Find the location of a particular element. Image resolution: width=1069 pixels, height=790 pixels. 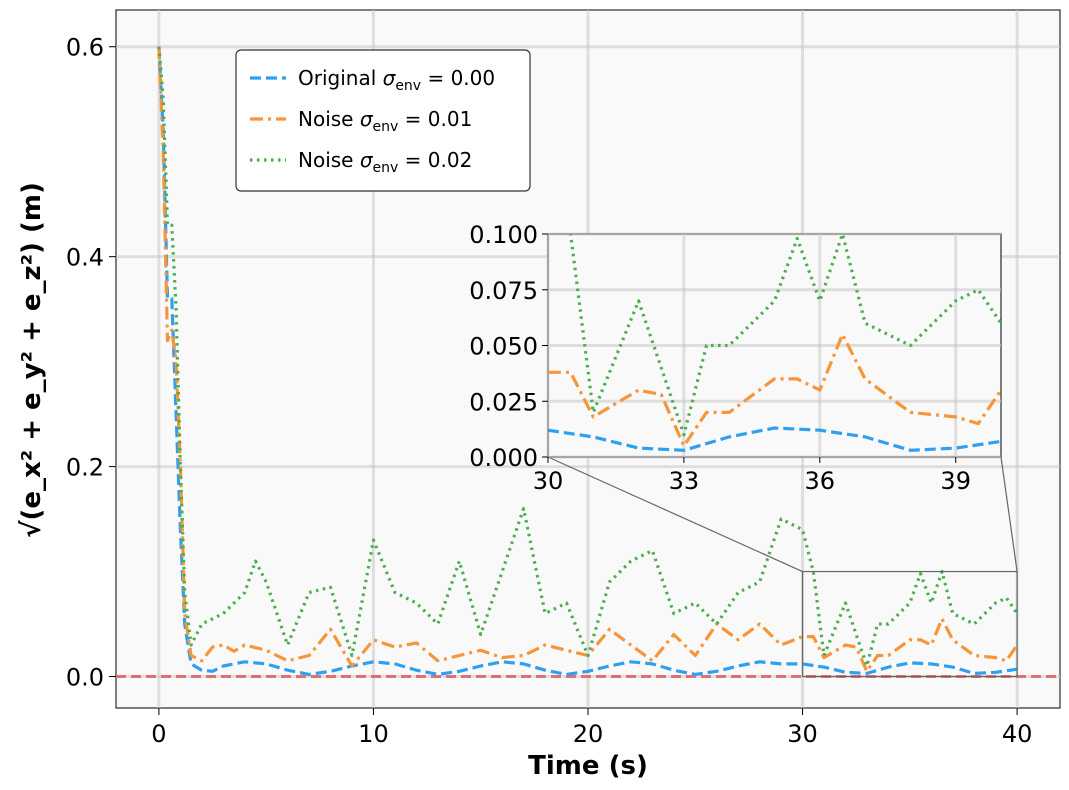

y-tick-label: 0.6 is located at coordinates (85, 48).